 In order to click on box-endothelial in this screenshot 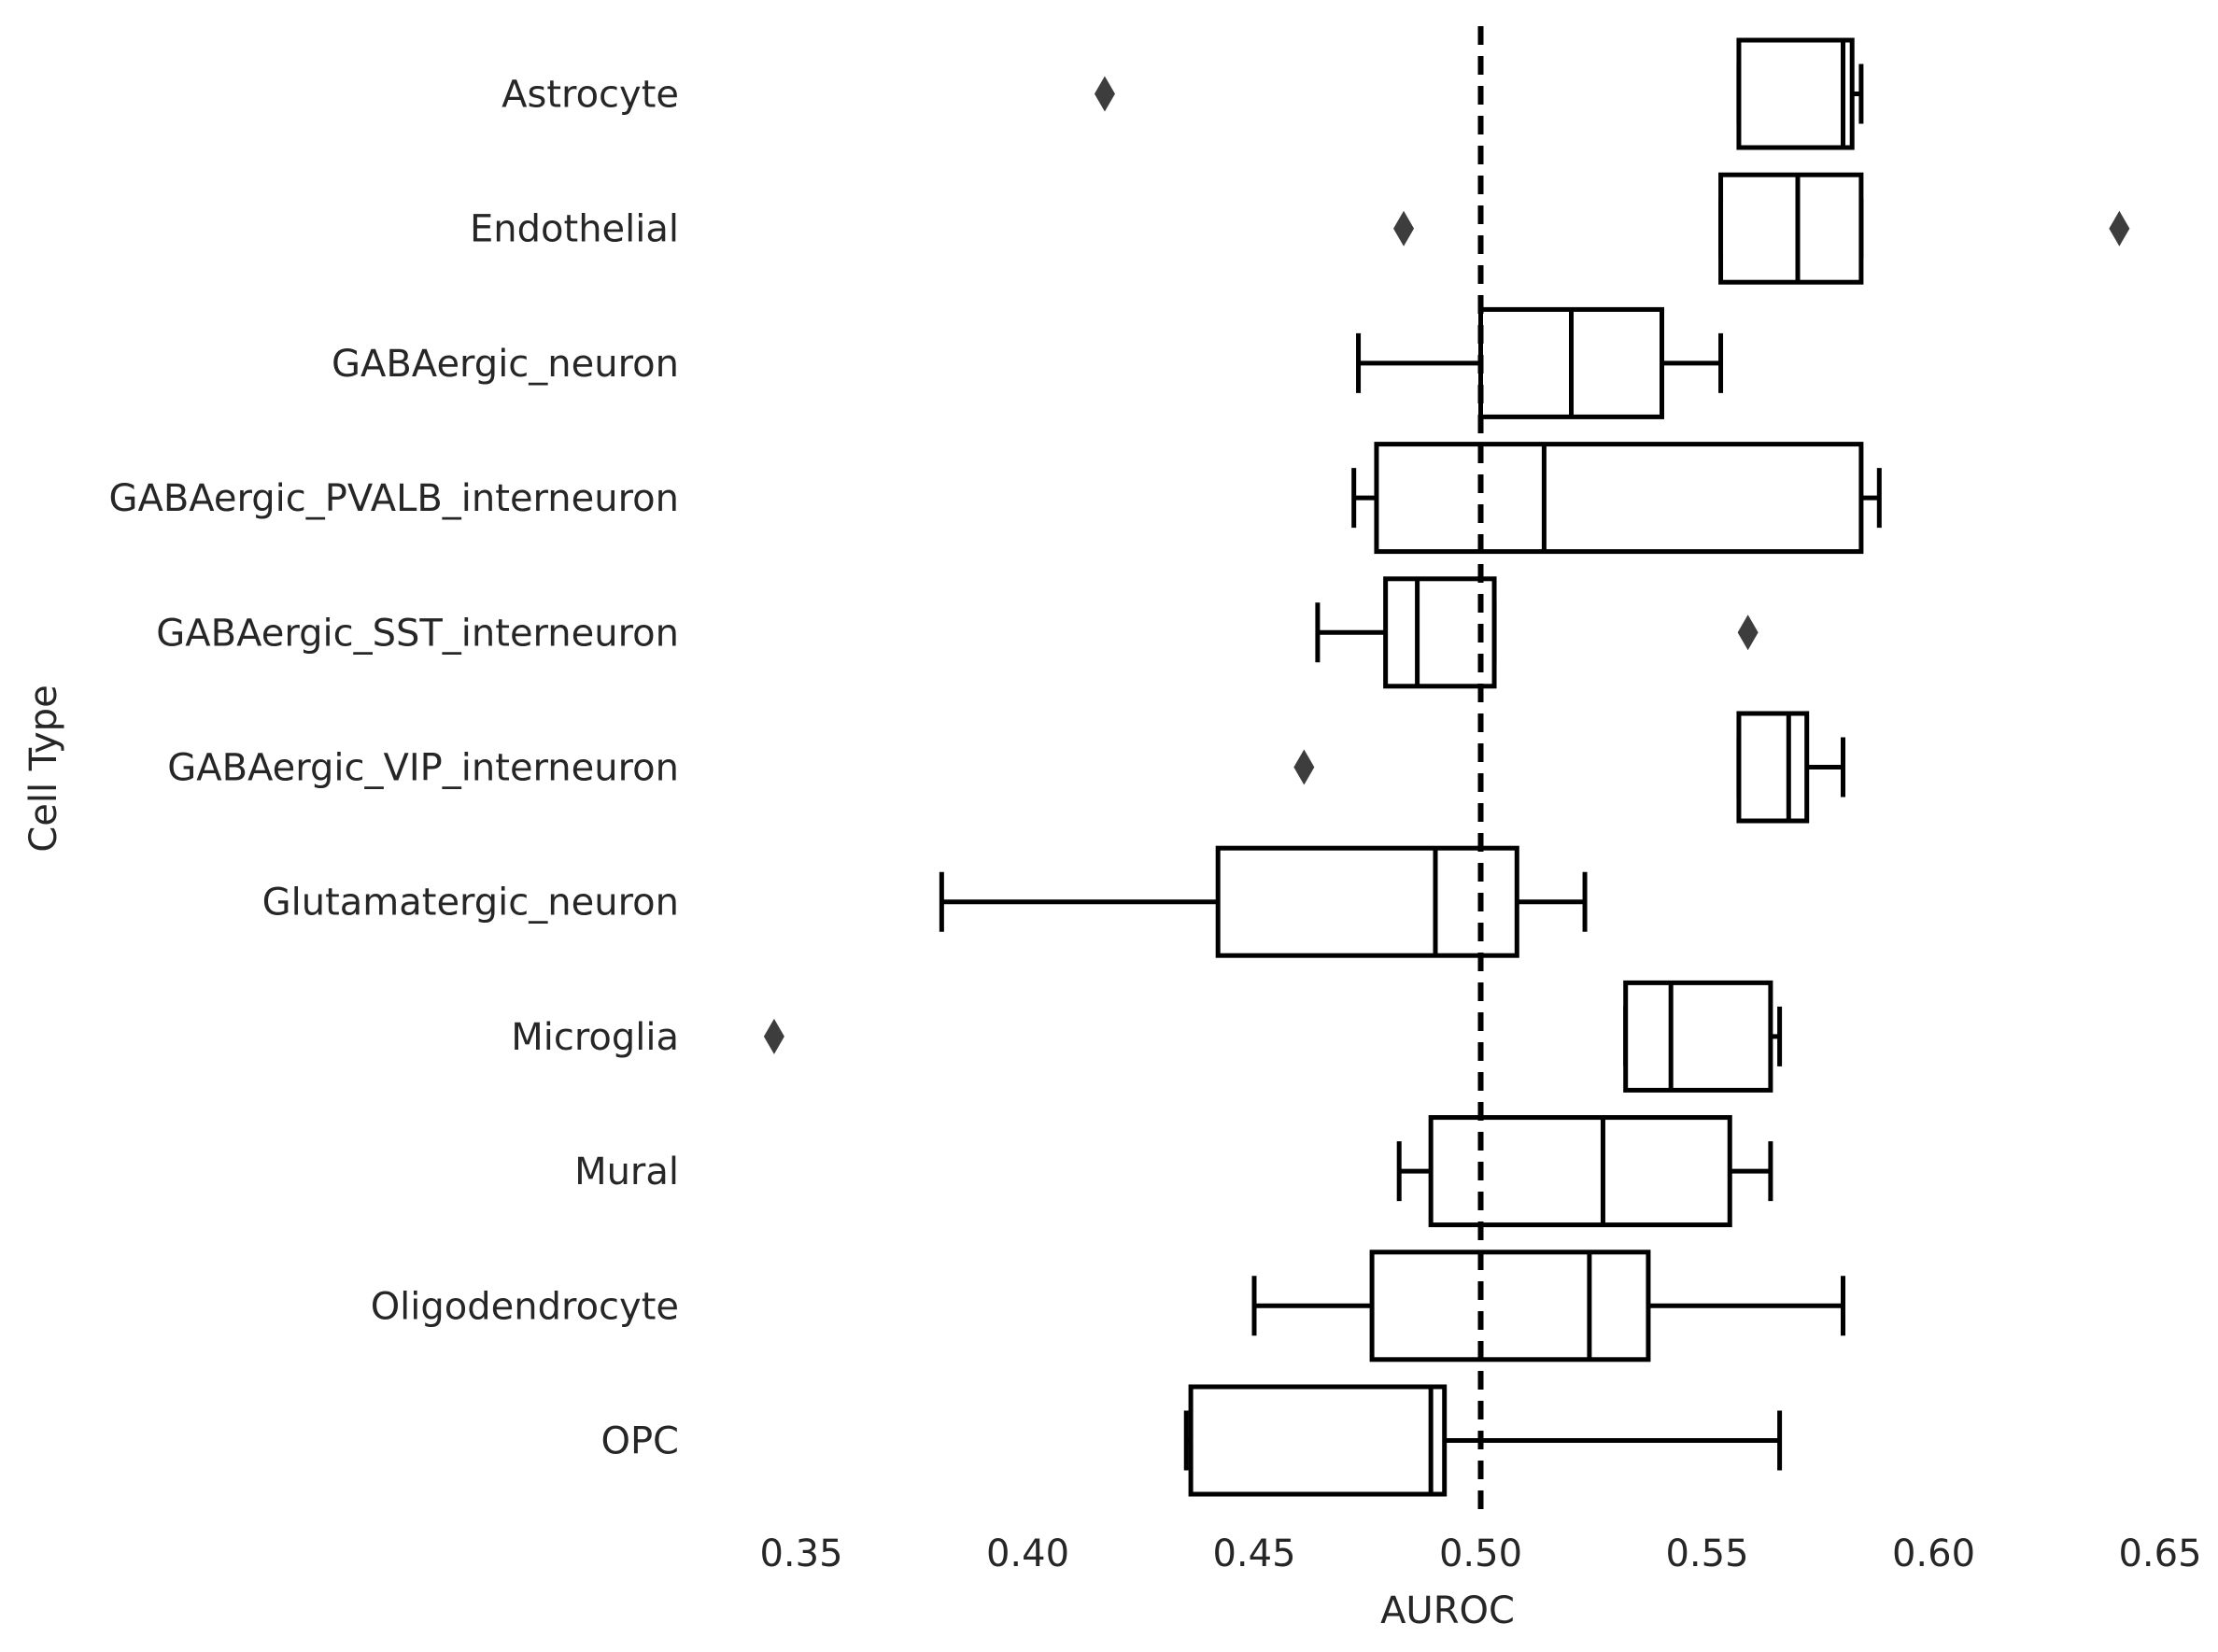, I will do `click(1761, 228)`.